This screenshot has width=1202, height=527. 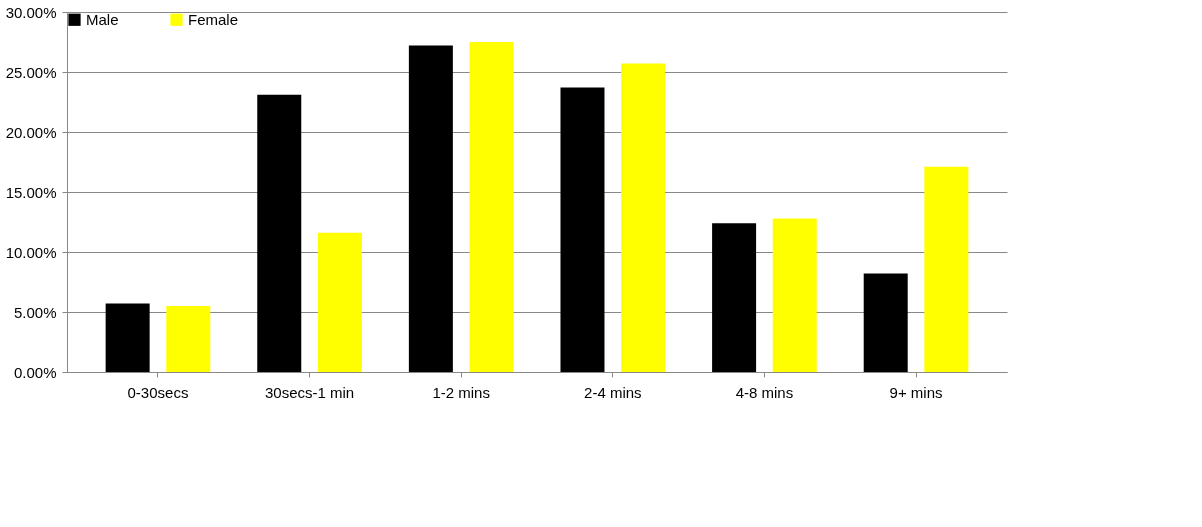 What do you see at coordinates (158, 392) in the screenshot?
I see `x-tick-label: 0-30secs` at bounding box center [158, 392].